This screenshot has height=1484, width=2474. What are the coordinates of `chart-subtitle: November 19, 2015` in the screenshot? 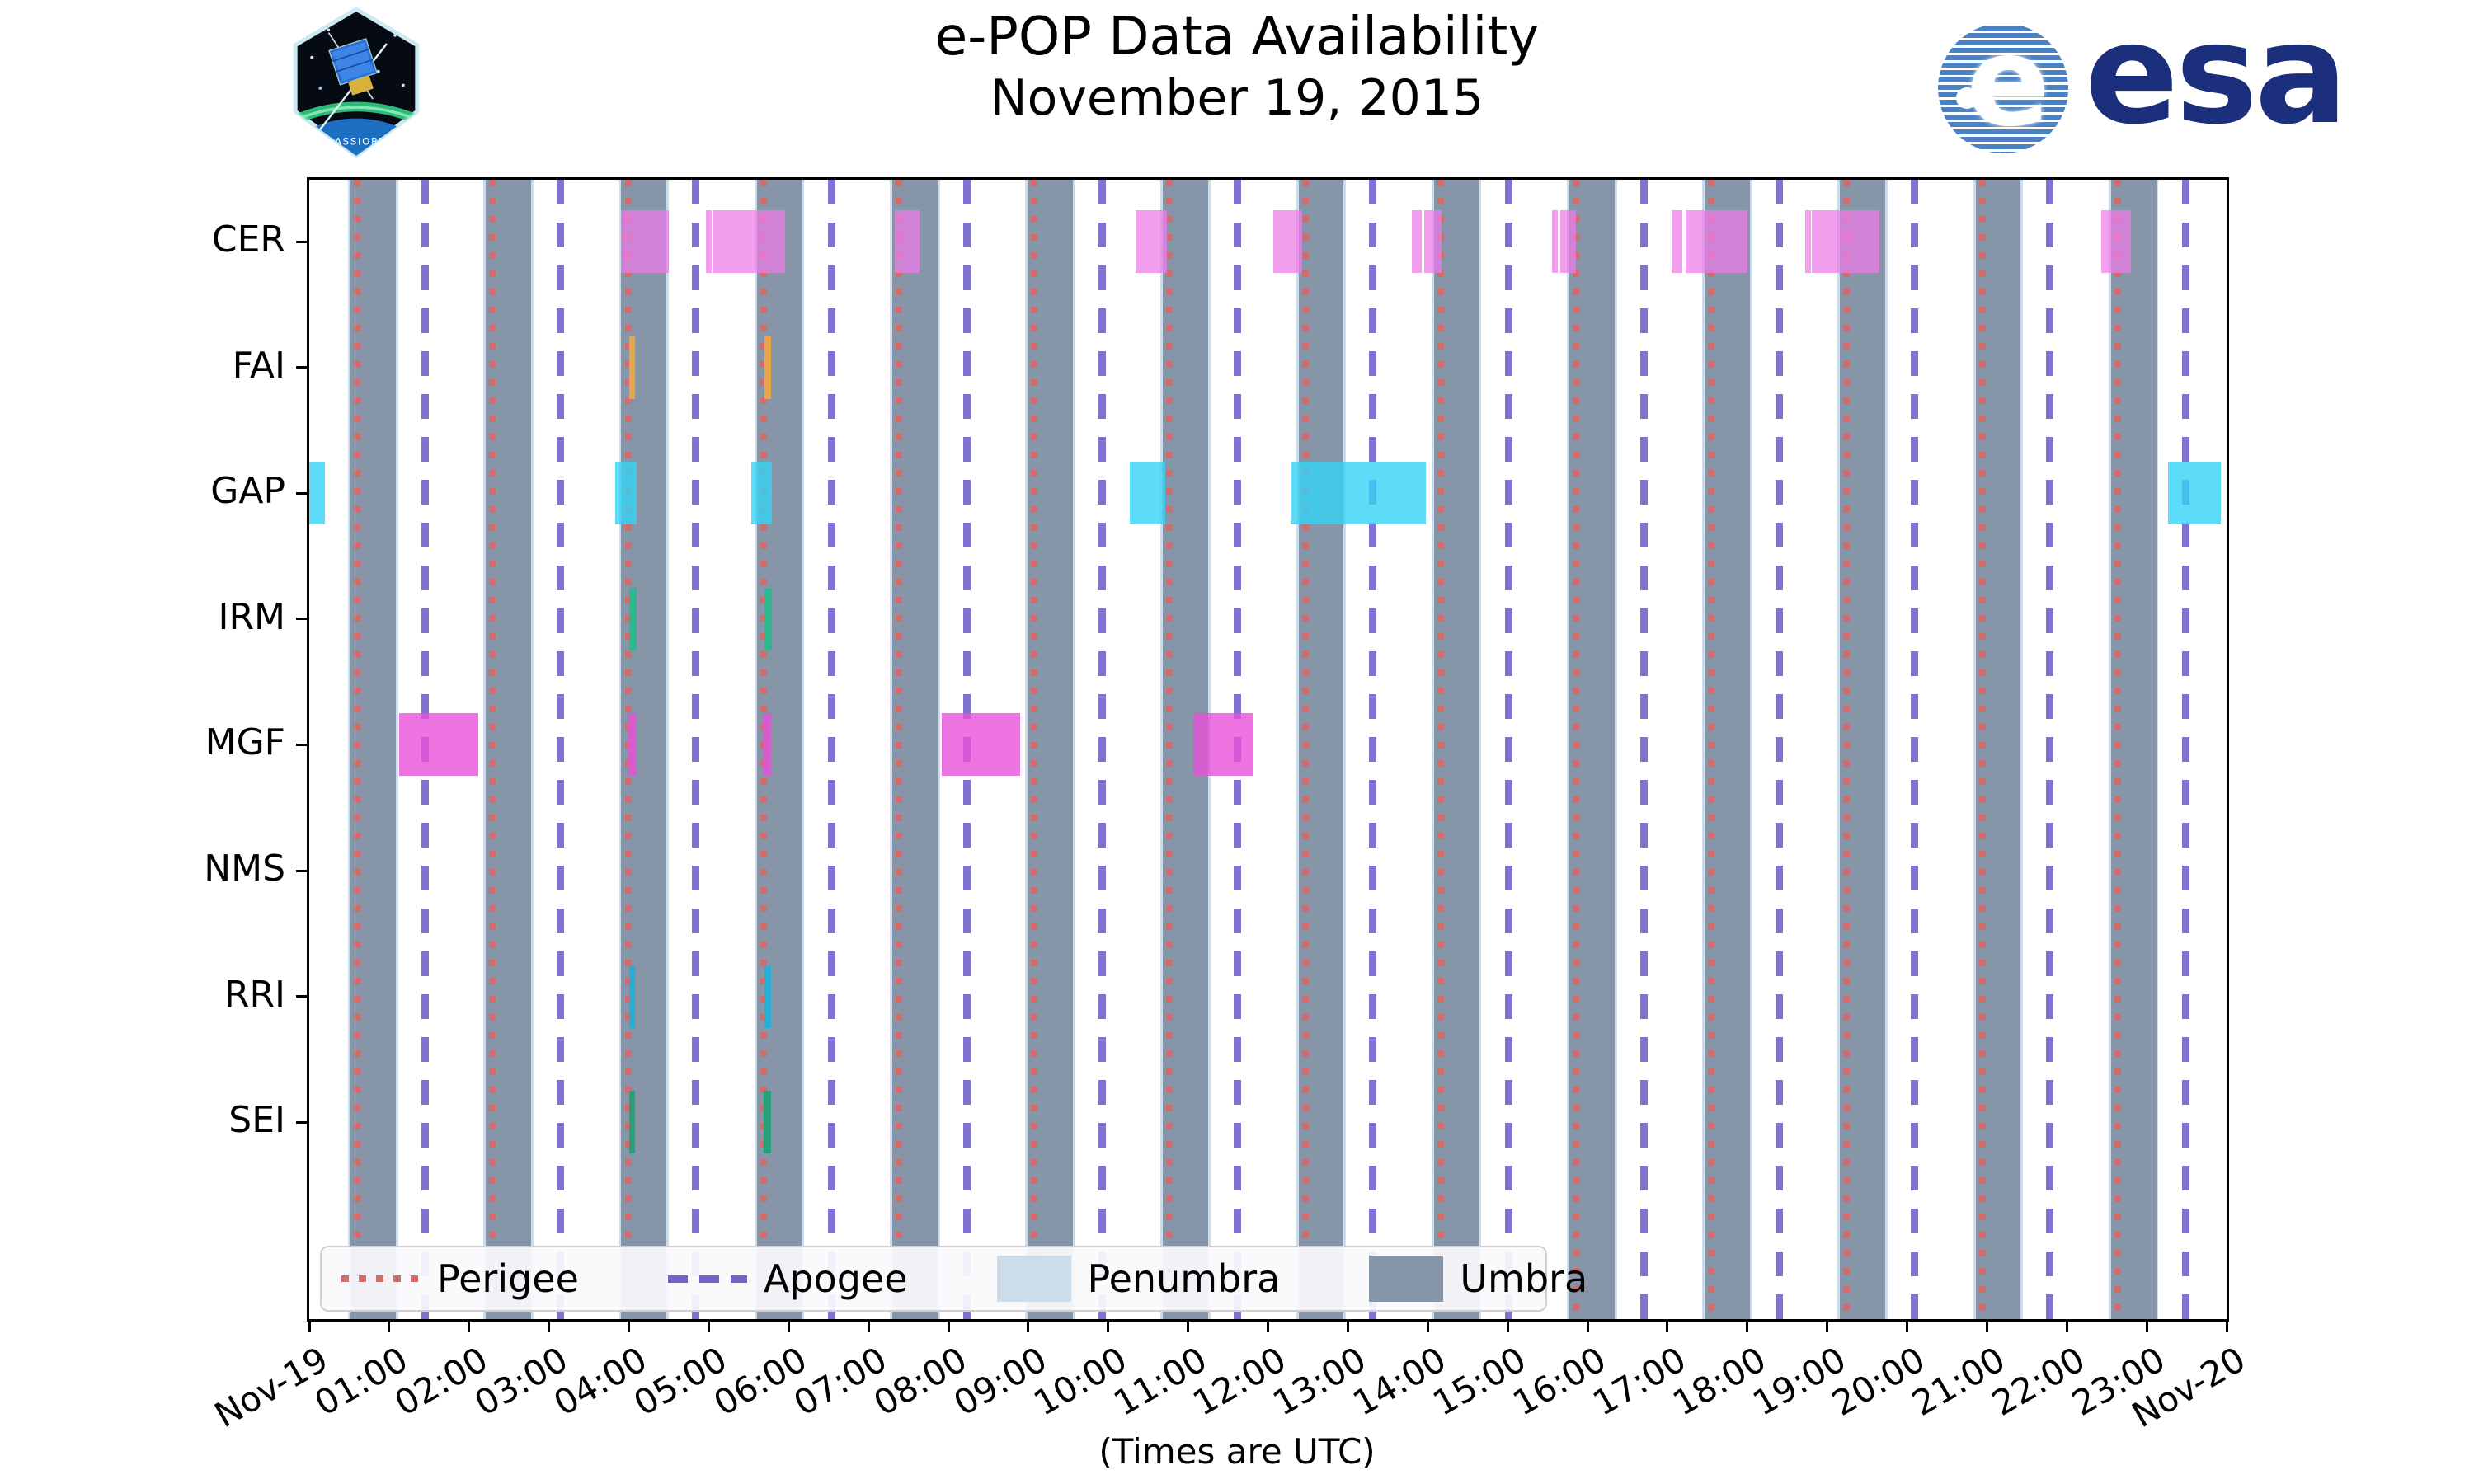 It's located at (1237, 97).